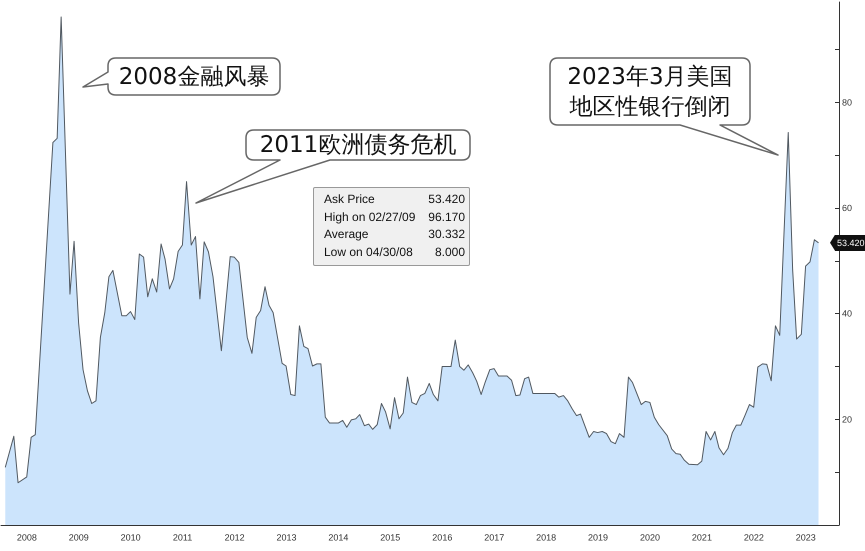 The image size is (865, 551). What do you see at coordinates (368, 252) in the screenshot?
I see `annotation: Low on 04/30/08` at bounding box center [368, 252].